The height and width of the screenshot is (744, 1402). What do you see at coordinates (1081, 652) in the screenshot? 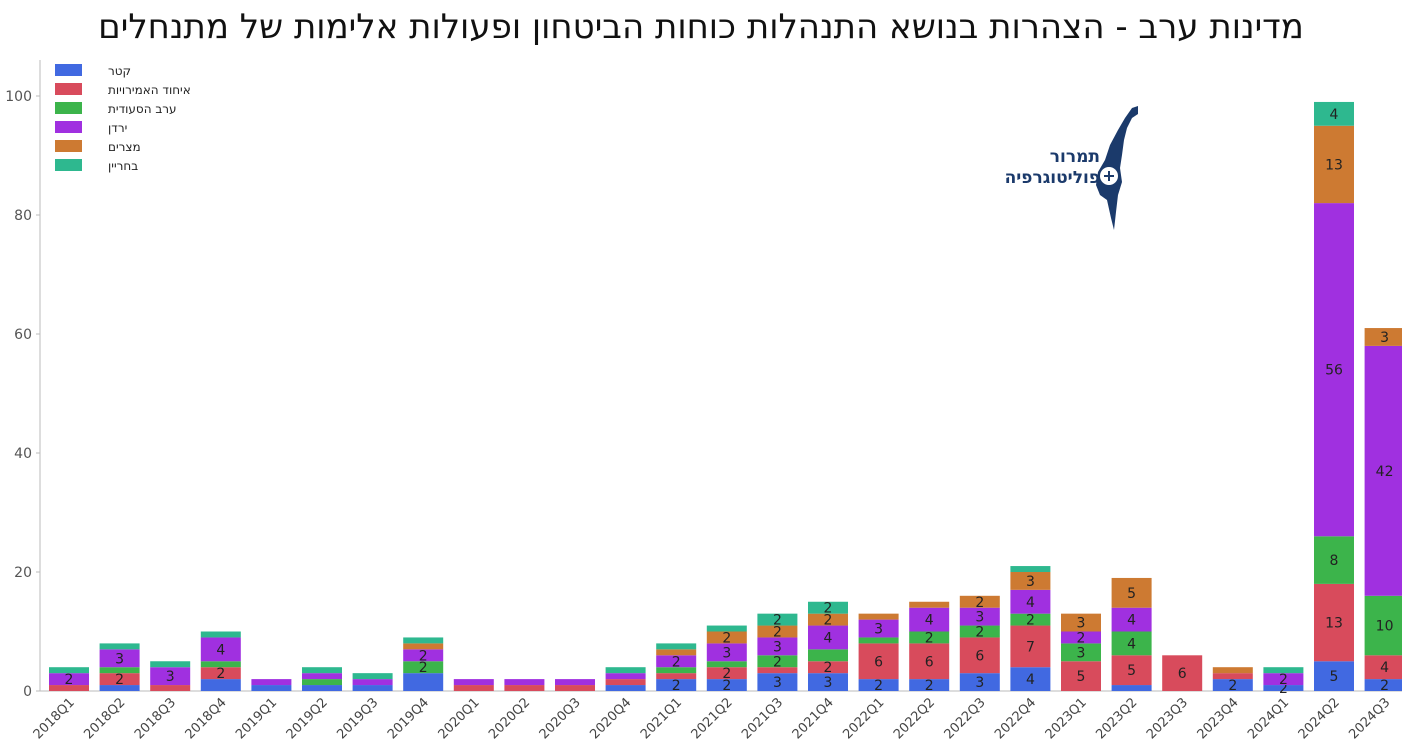
I see `bar-stack-2023Q1: 5 323` at bounding box center [1081, 652].